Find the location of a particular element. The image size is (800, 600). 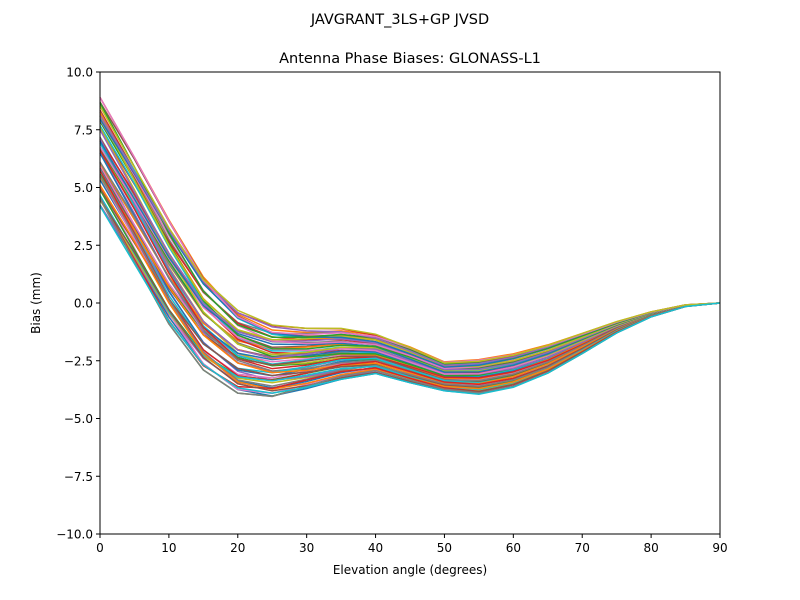

chart-title: Antenna Phase Biases: GLONASS-L1 is located at coordinates (410, 59).